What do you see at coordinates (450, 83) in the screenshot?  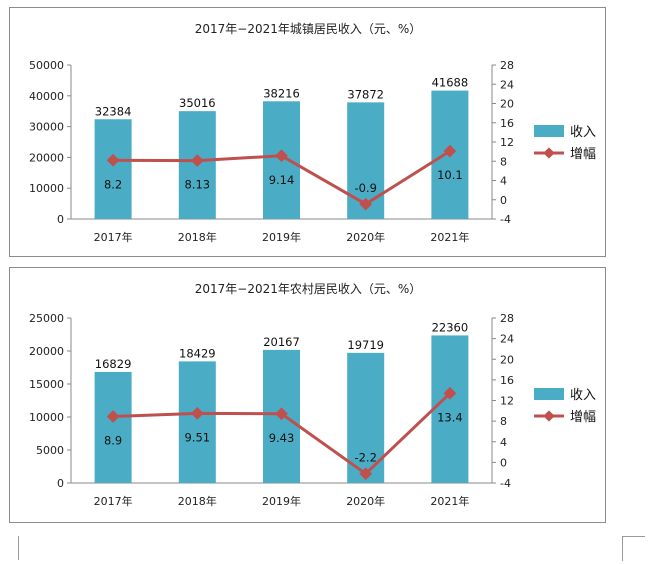 I see `income-bar-label: 41688` at bounding box center [450, 83].